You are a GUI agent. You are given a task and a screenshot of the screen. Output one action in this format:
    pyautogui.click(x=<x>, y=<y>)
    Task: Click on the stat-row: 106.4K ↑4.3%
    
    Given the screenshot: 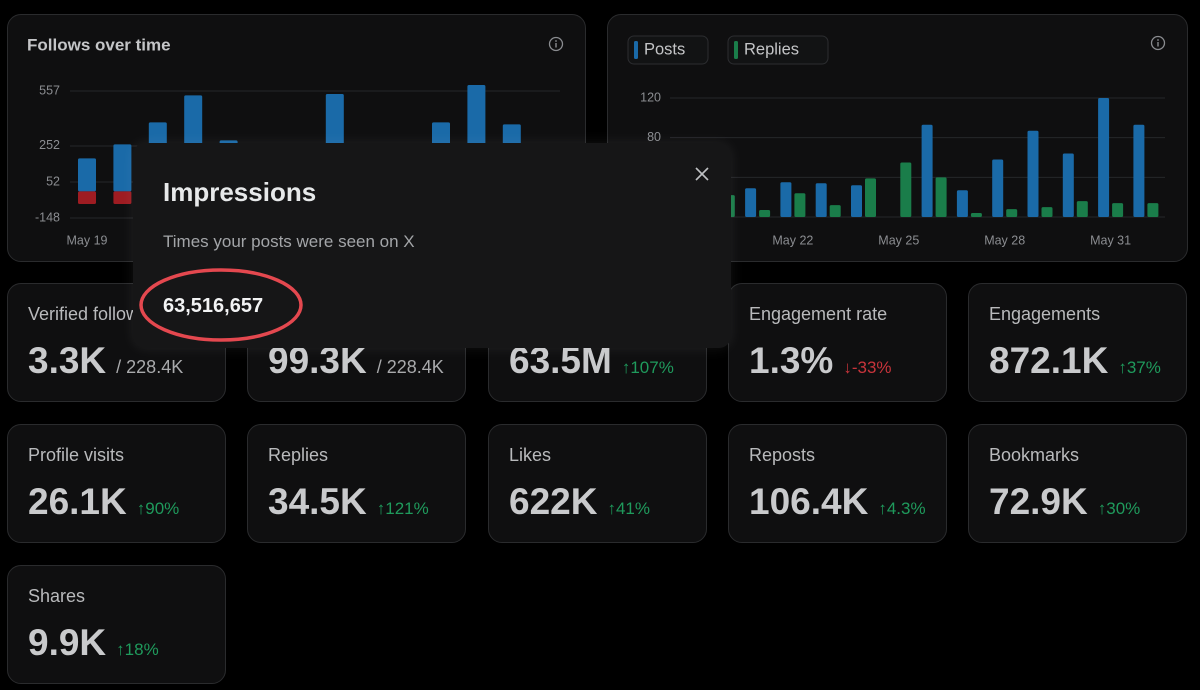 What is the action you would take?
    pyautogui.click(x=837, y=502)
    